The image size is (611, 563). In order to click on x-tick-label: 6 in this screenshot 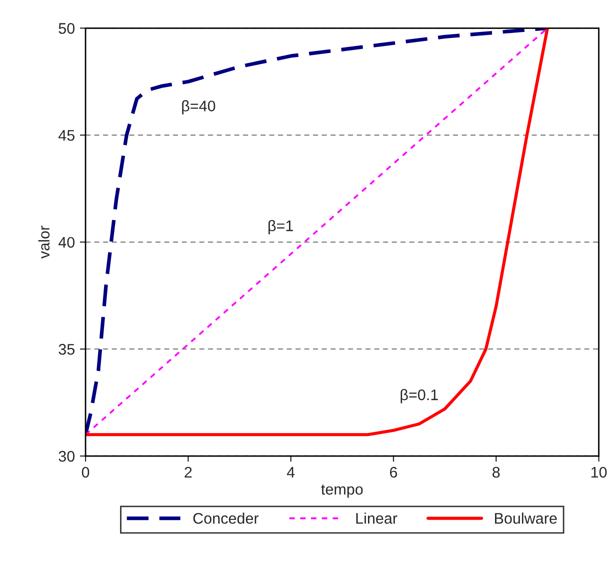, I will do `click(394, 472)`.